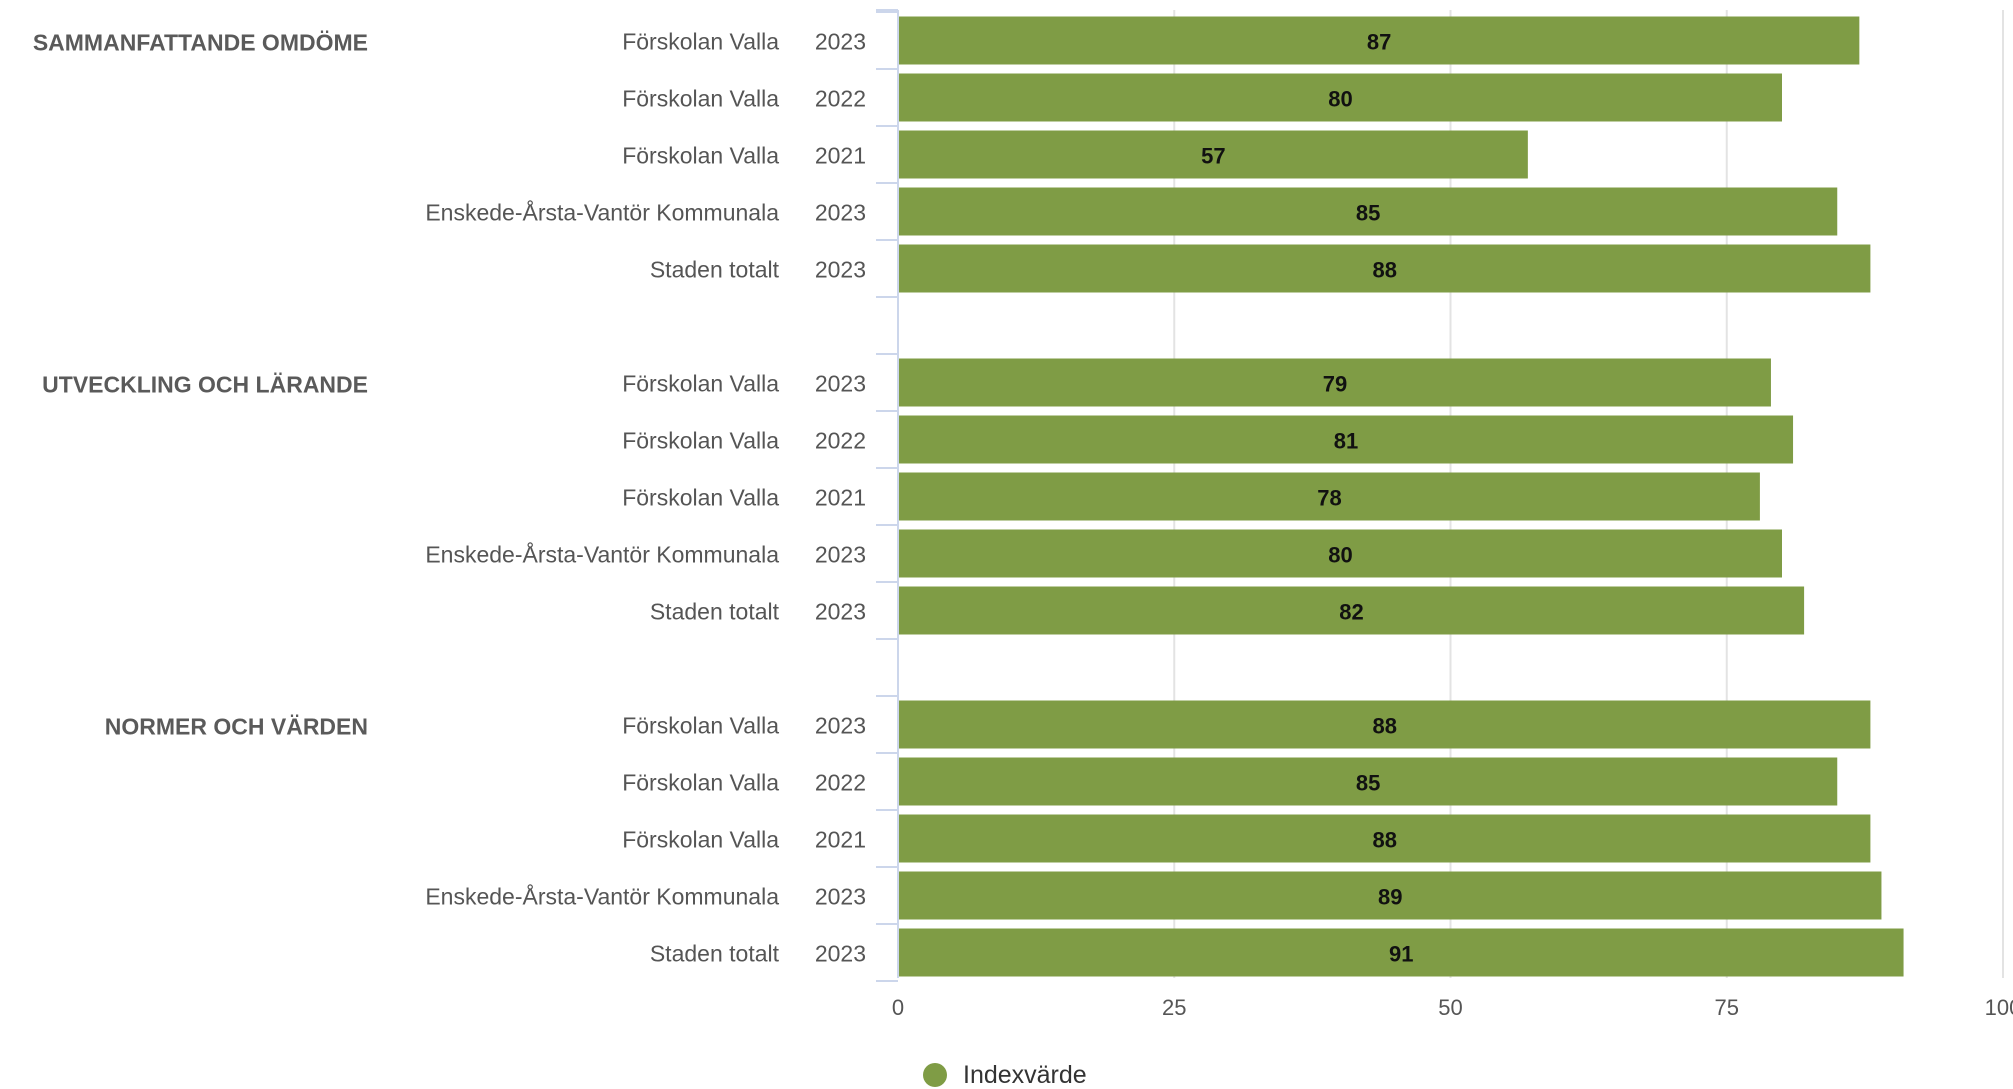 The image size is (2013, 1089). I want to click on group-label: UTVECKLING OCH LÄRANDE, so click(205, 385).